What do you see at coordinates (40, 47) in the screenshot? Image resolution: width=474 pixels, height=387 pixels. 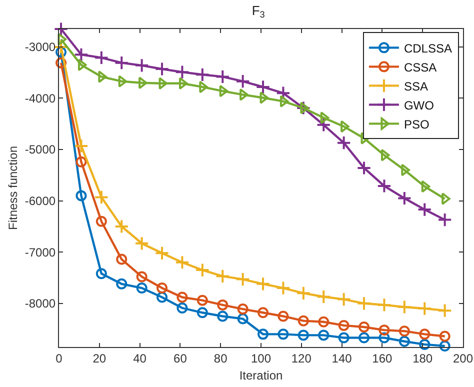 I see `y-tick-label: -3000` at bounding box center [40, 47].